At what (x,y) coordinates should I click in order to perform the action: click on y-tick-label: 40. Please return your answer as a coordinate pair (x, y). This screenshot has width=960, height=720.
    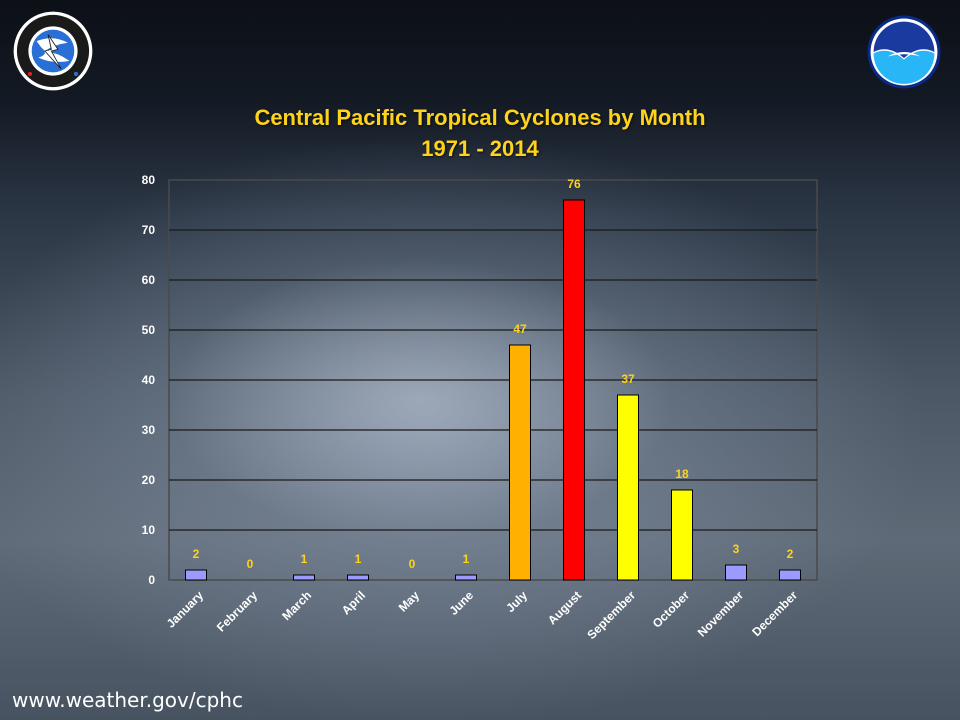
    Looking at the image, I should click on (149, 380).